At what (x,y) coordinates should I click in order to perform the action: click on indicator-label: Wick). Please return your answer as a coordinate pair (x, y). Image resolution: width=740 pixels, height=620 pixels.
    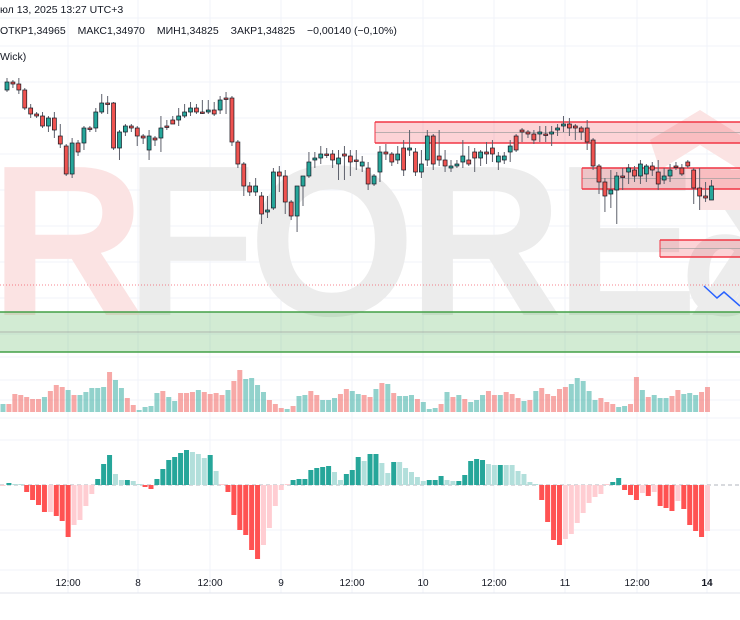
    Looking at the image, I should click on (13, 57).